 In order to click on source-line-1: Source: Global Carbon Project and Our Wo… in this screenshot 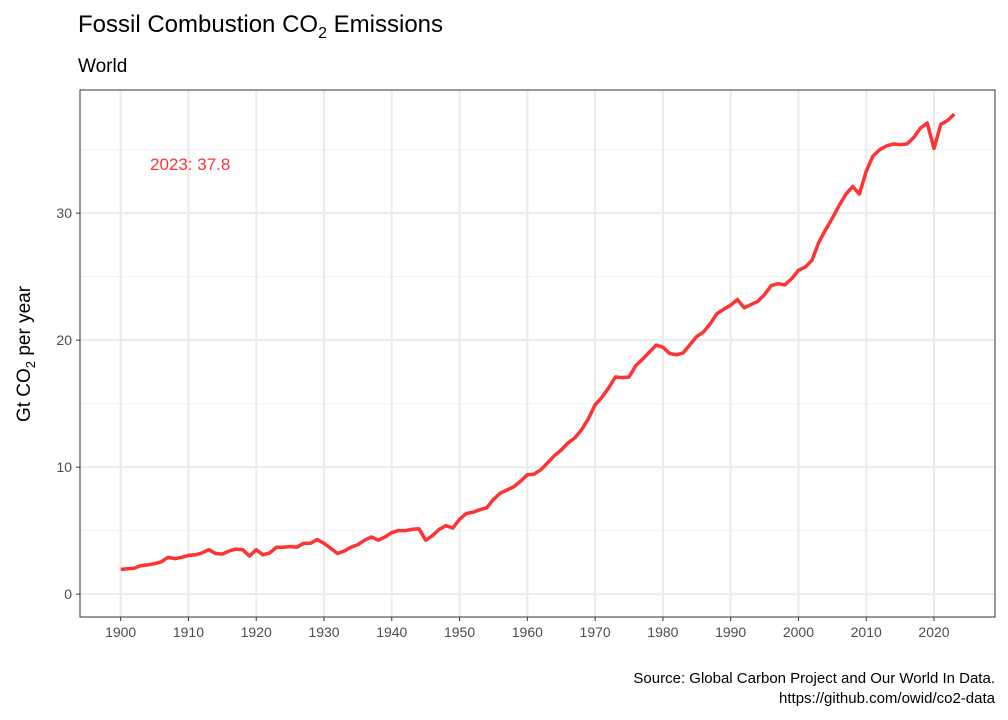, I will do `click(814, 678)`.